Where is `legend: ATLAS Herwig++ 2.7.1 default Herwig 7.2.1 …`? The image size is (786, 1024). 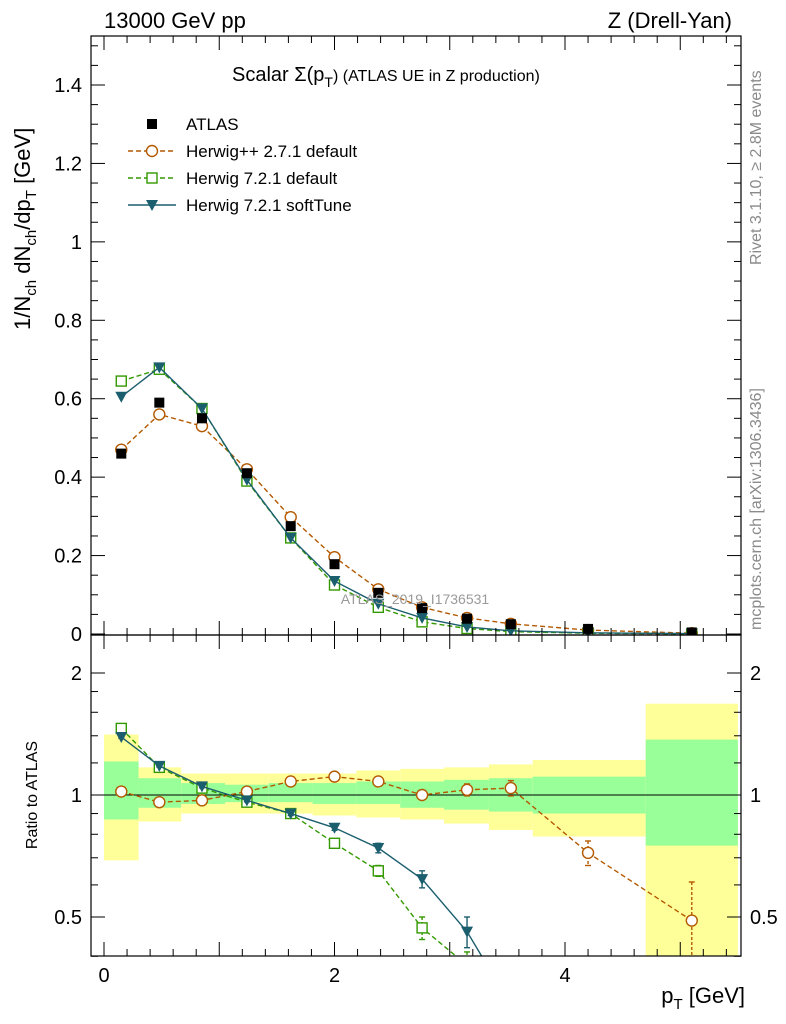
legend: ATLAS Herwig++ 2.7.1 default Herwig 7.2.1 … is located at coordinates (242, 165).